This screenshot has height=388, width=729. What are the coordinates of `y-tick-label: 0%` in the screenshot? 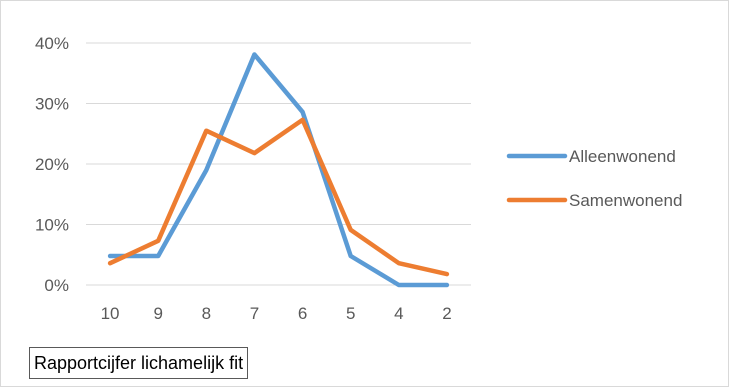 It's located at (56, 285).